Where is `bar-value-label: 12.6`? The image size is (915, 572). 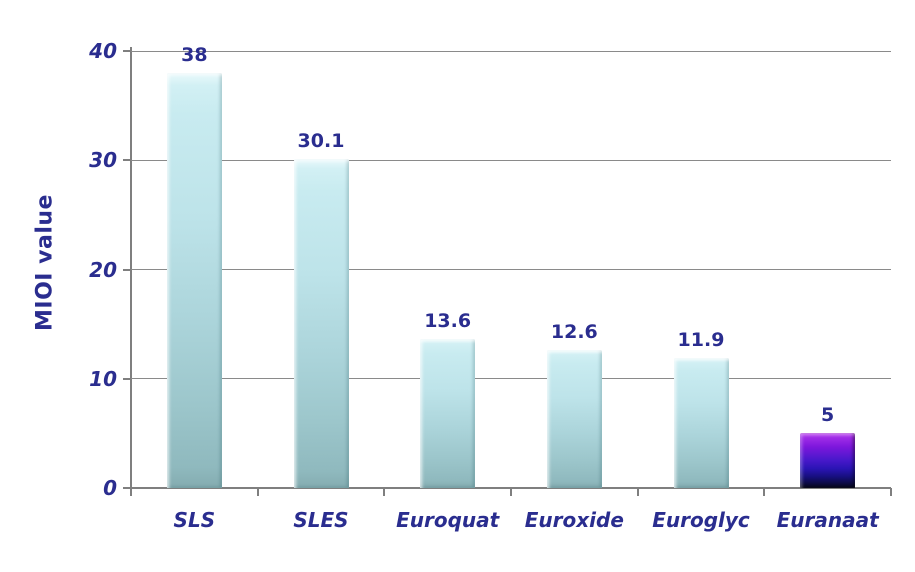
bar-value-label: 12.6 is located at coordinates (574, 332).